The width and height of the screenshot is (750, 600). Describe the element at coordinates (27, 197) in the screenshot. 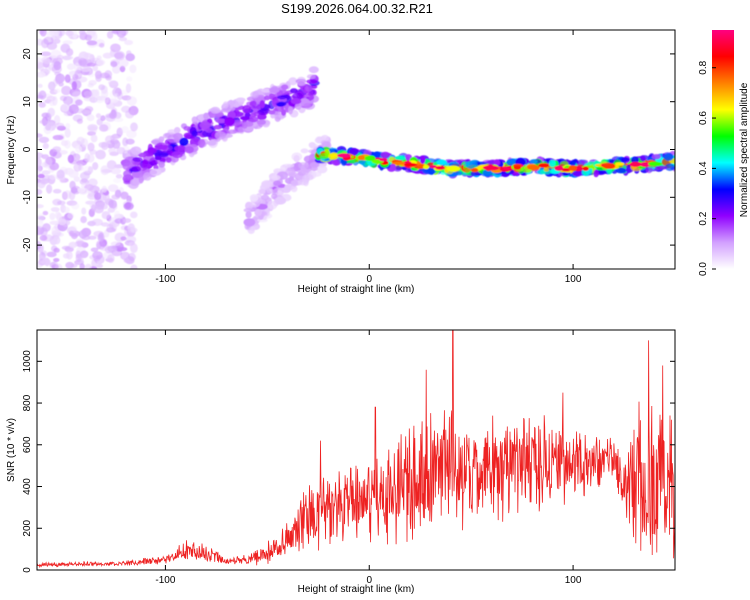

I see `y-tick-label: -10` at that location.